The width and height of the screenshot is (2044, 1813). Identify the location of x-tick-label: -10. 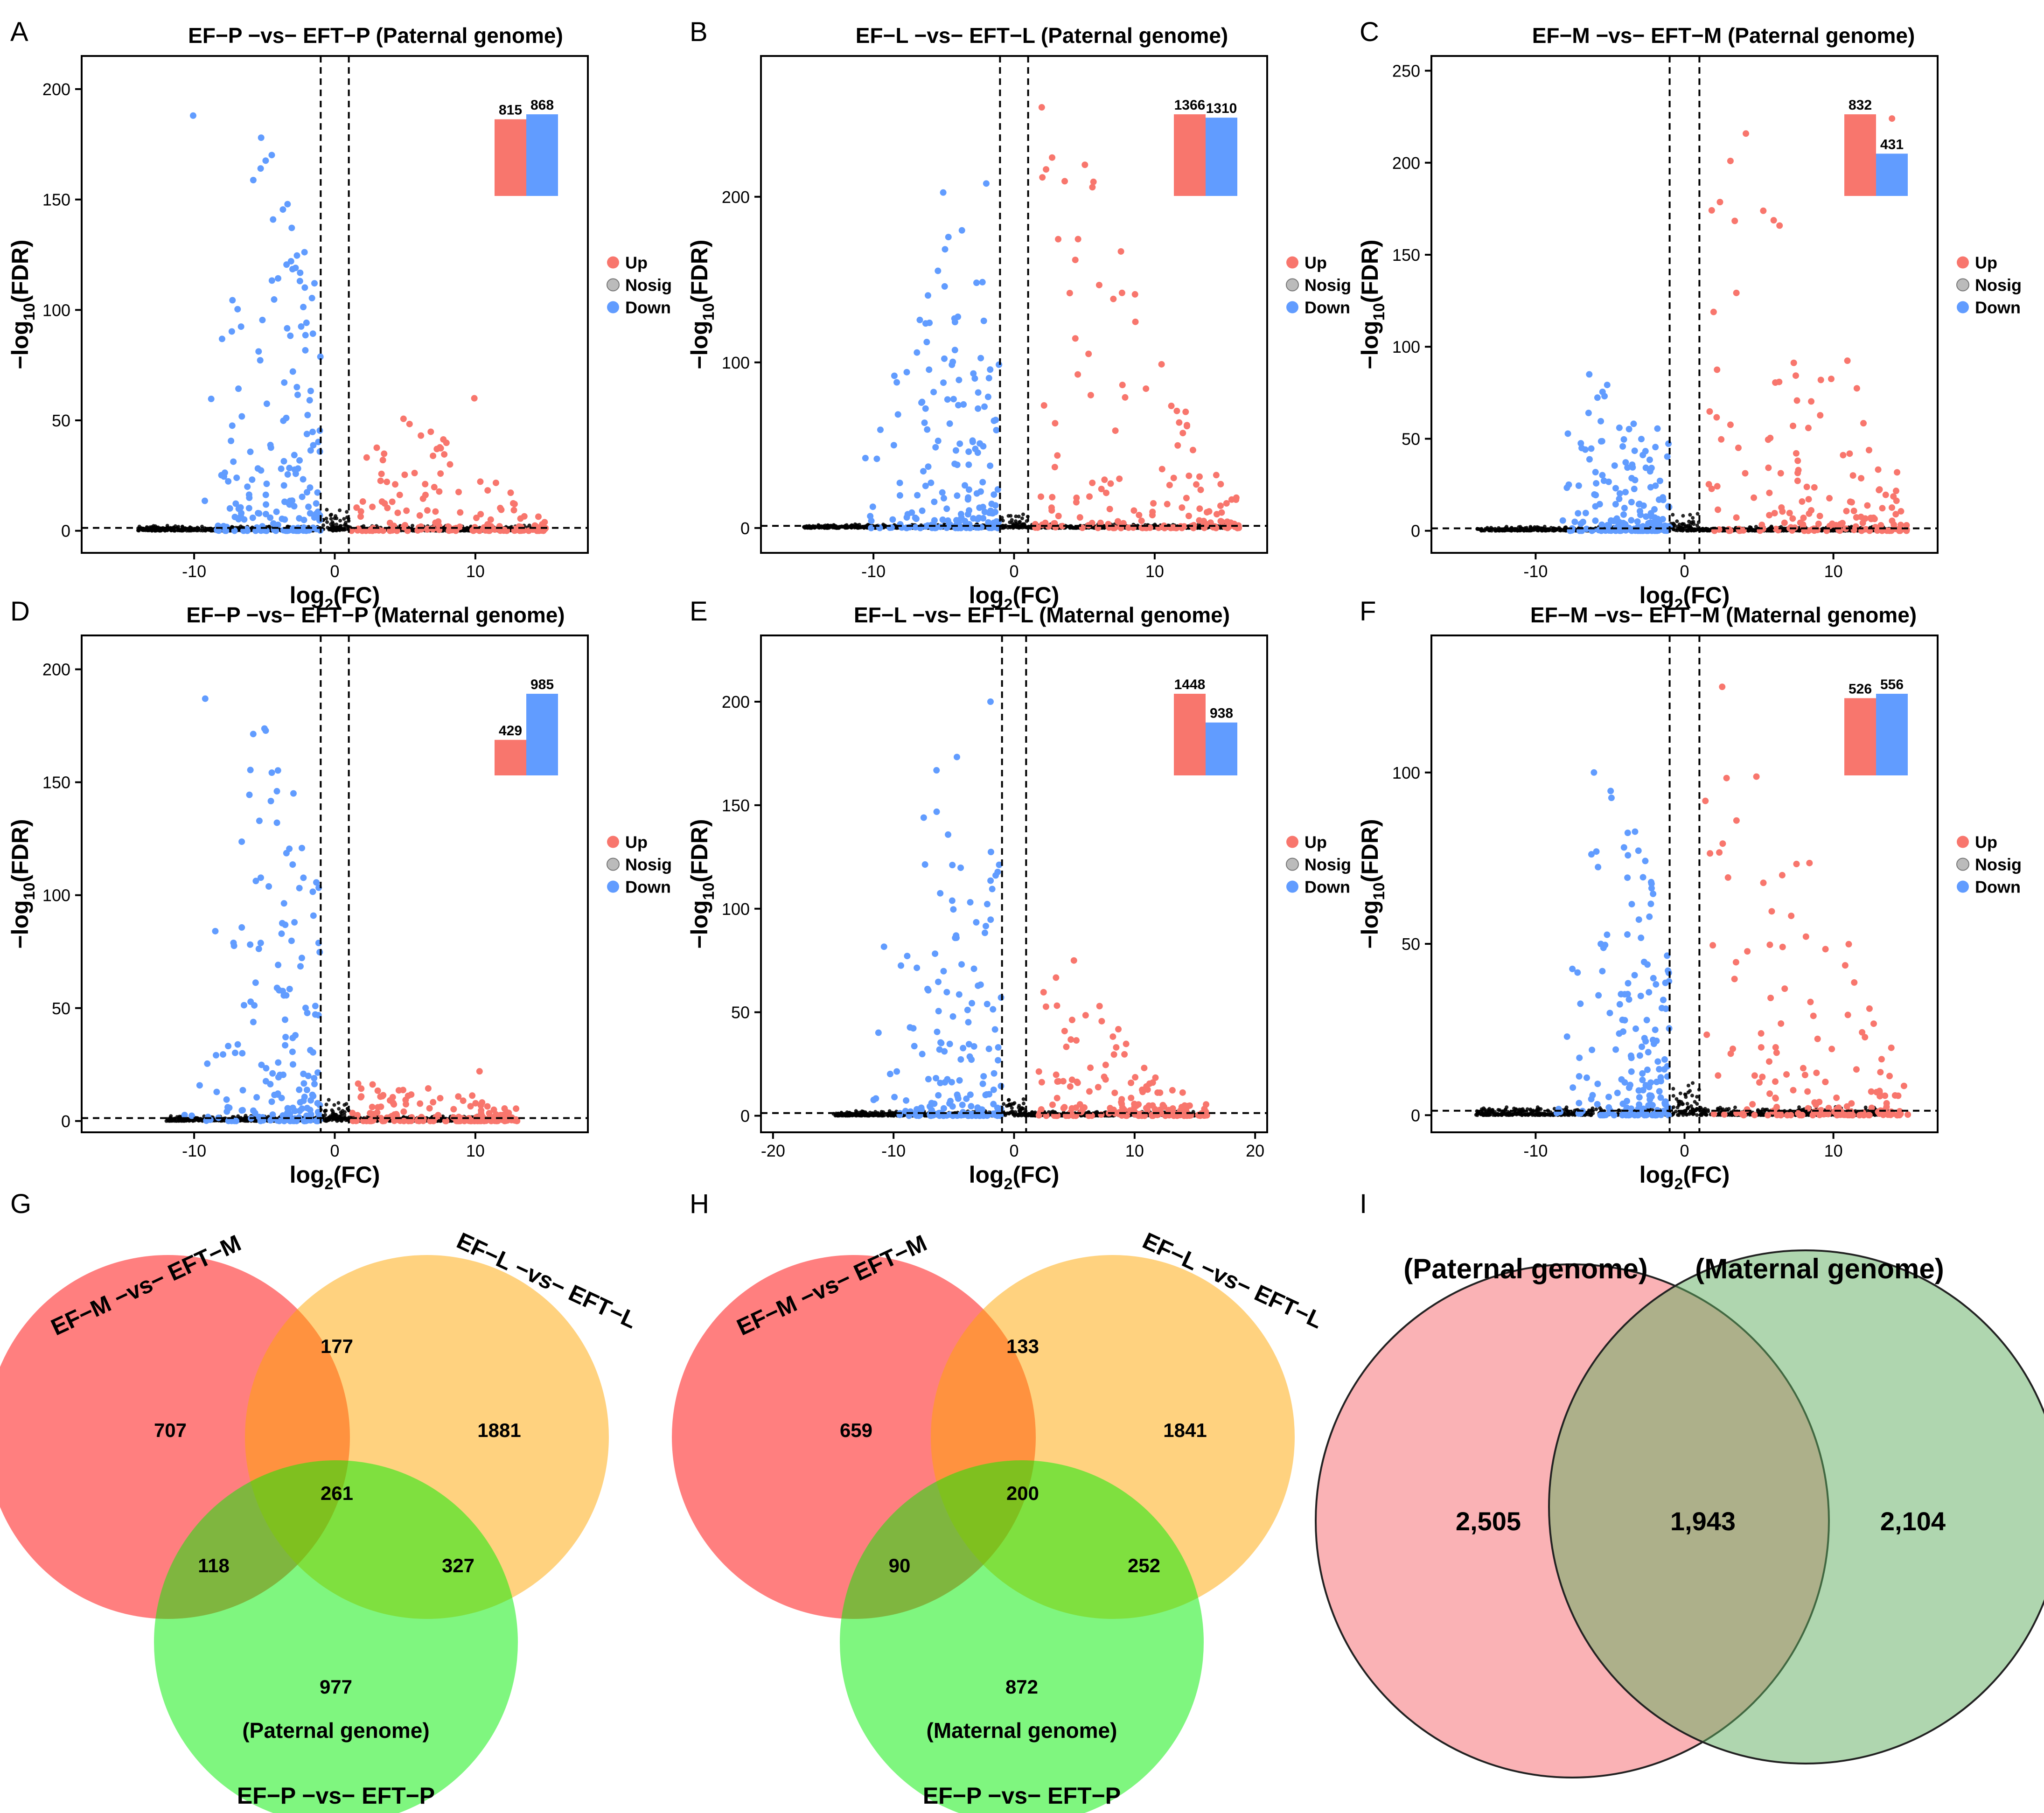
(194, 571).